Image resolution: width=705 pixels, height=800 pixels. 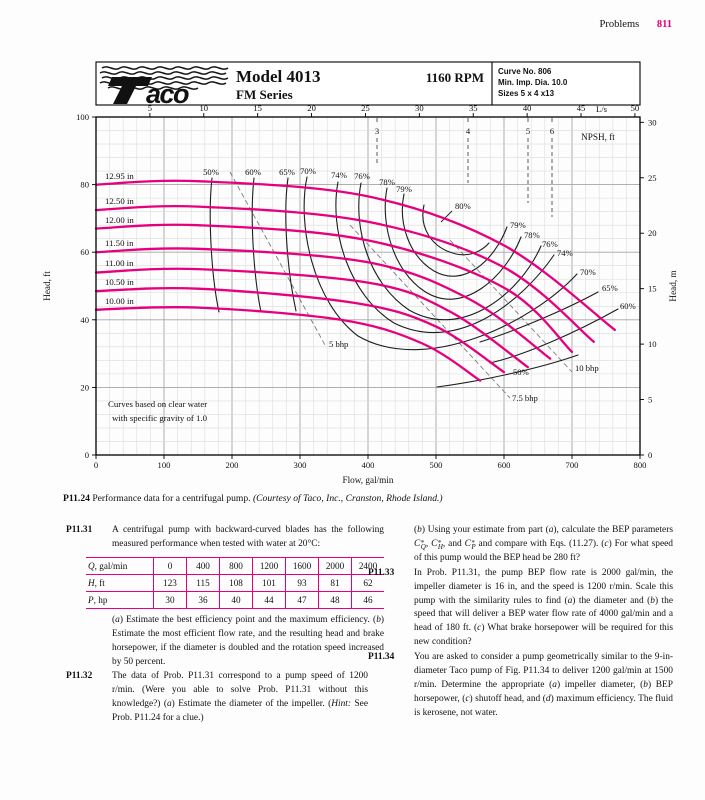 I want to click on left-axis-title: Head, ft, so click(x=47, y=286).